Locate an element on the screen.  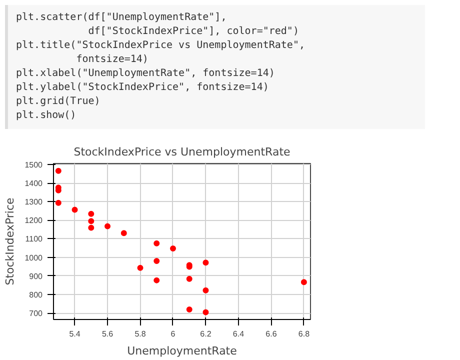
x-tick-label: 6.8 is located at coordinates (304, 334).